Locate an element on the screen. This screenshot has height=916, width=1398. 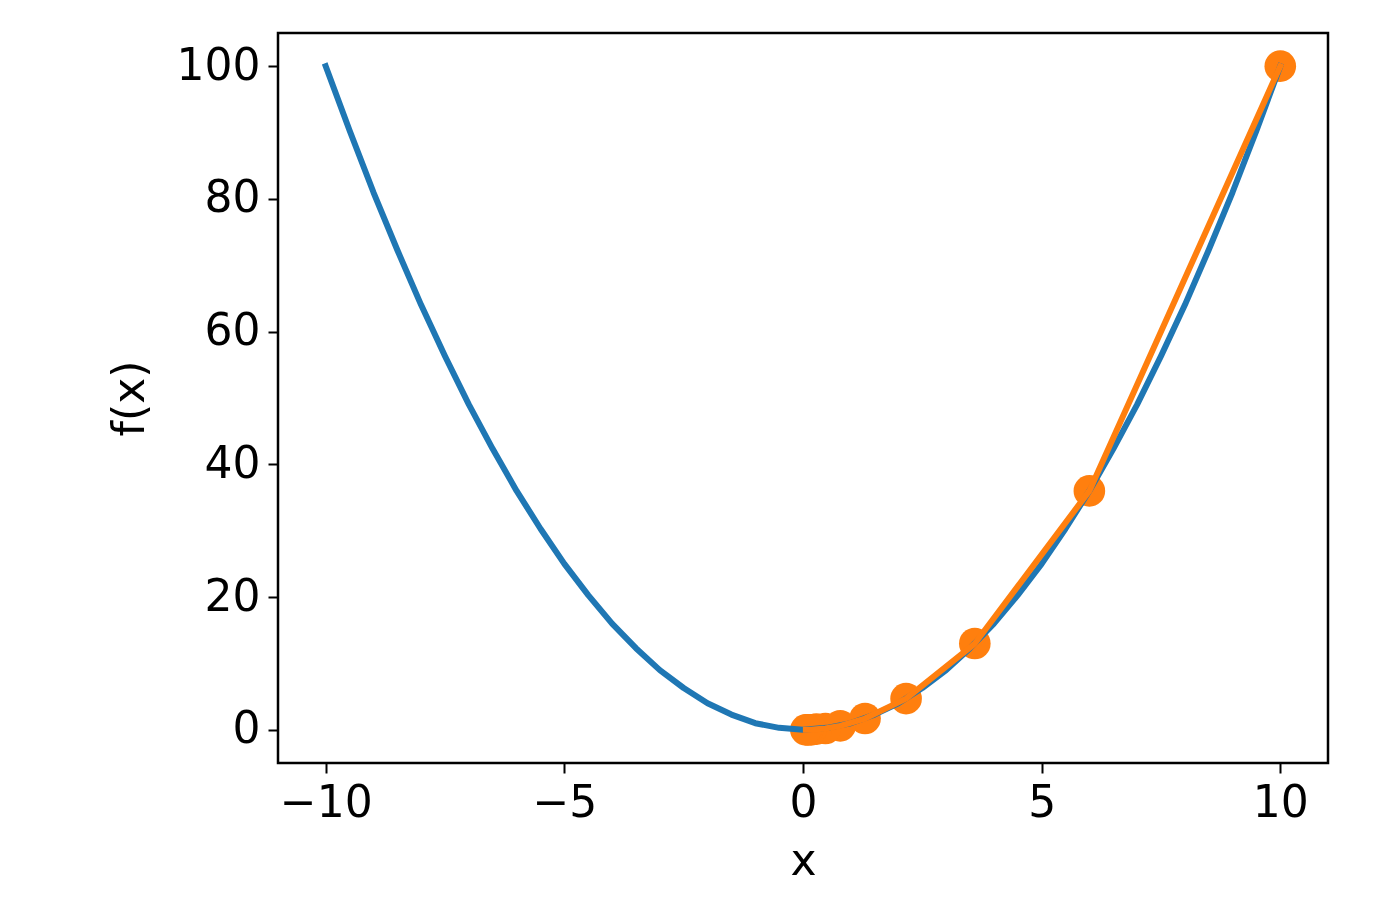
x-axis-title: x is located at coordinates (803, 859).